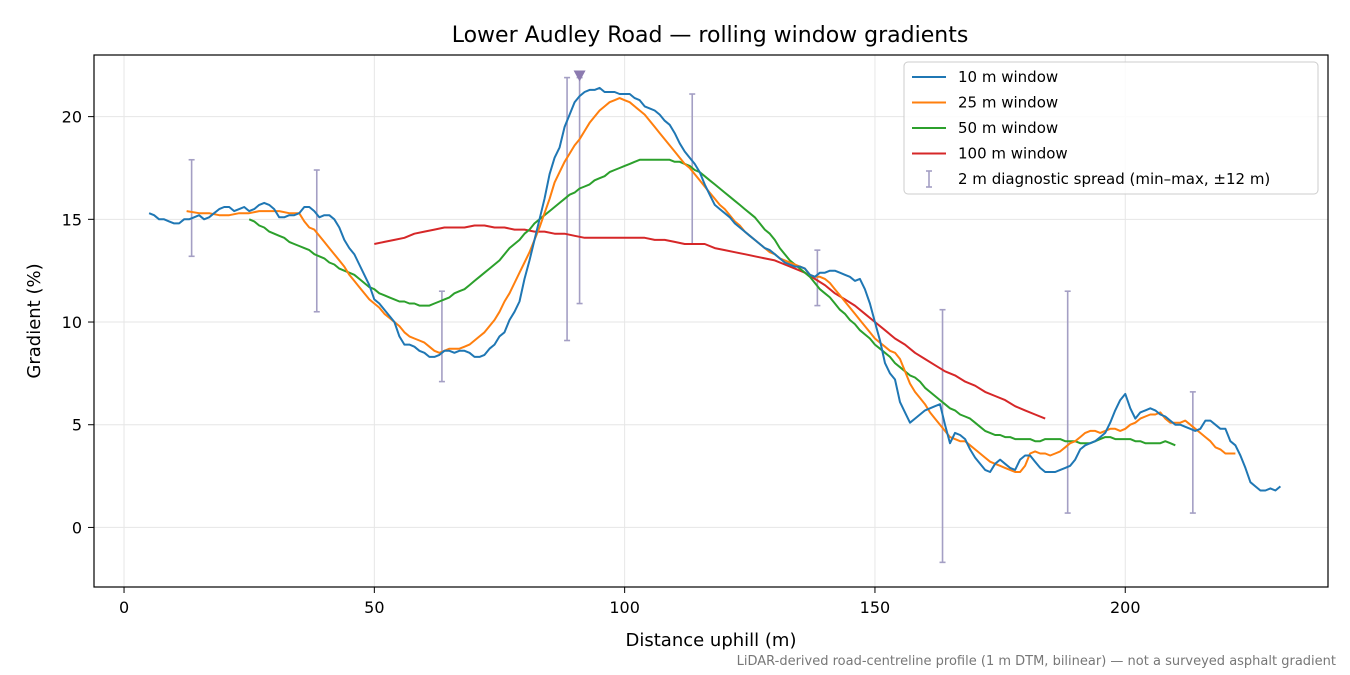 The image size is (1350, 675). I want to click on legend-box, so click(1111, 128).